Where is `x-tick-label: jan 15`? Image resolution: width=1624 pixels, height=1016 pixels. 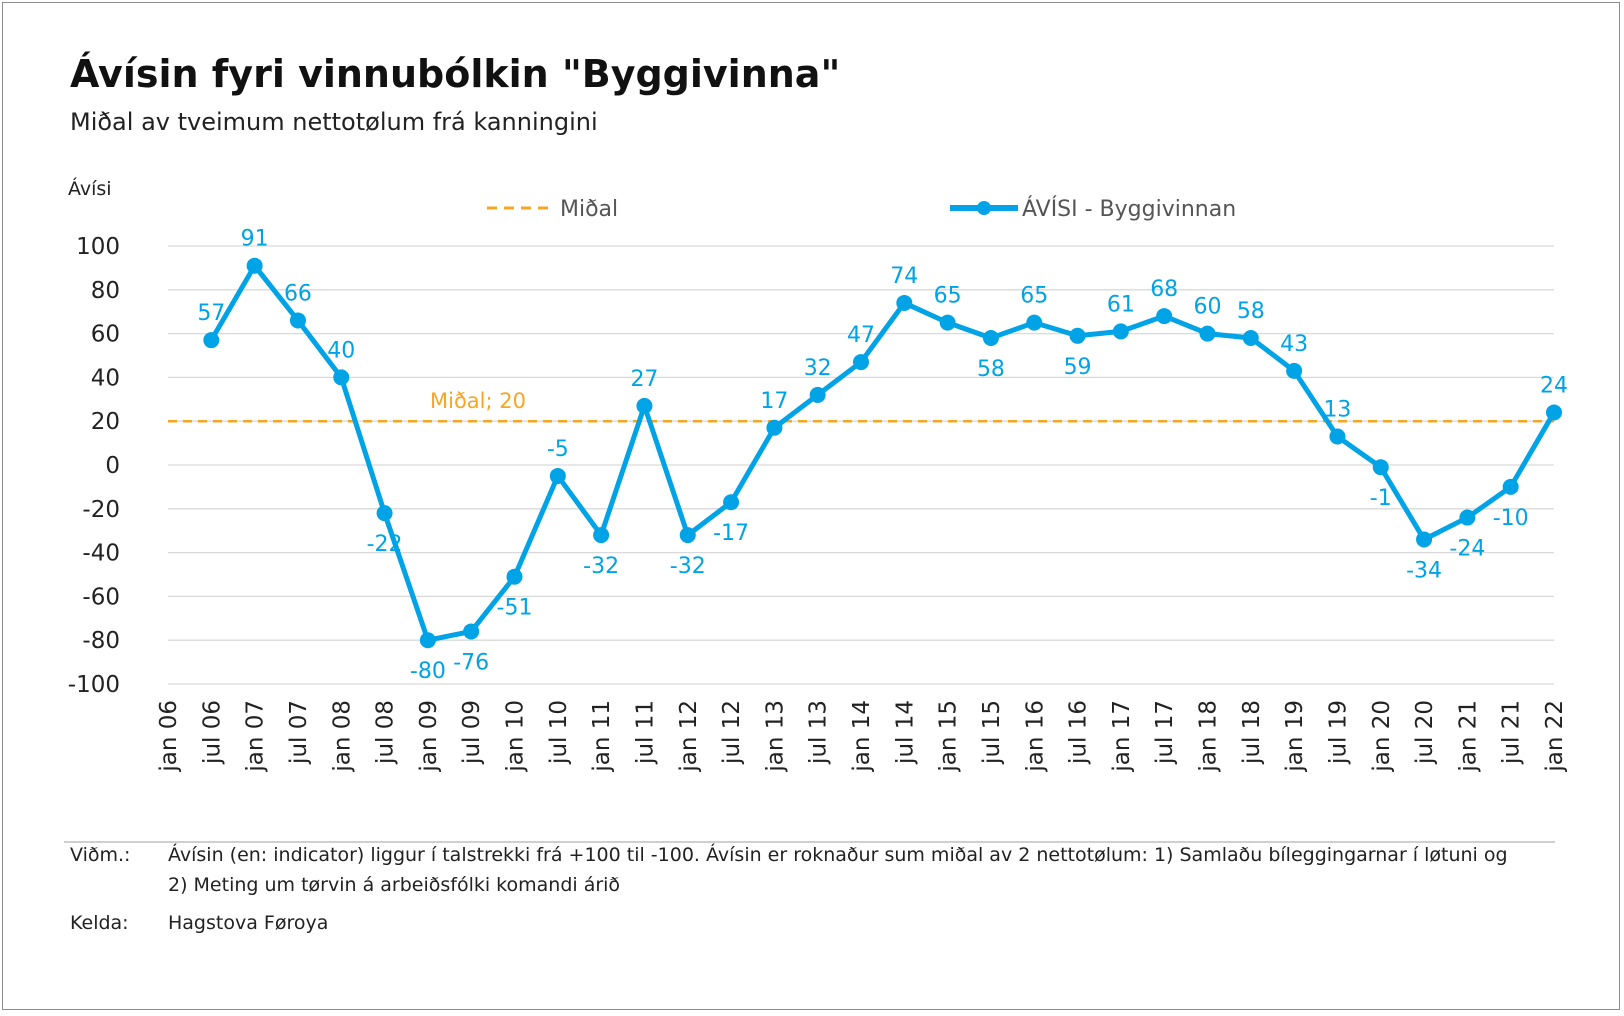
x-tick-label: jan 15 is located at coordinates (949, 736).